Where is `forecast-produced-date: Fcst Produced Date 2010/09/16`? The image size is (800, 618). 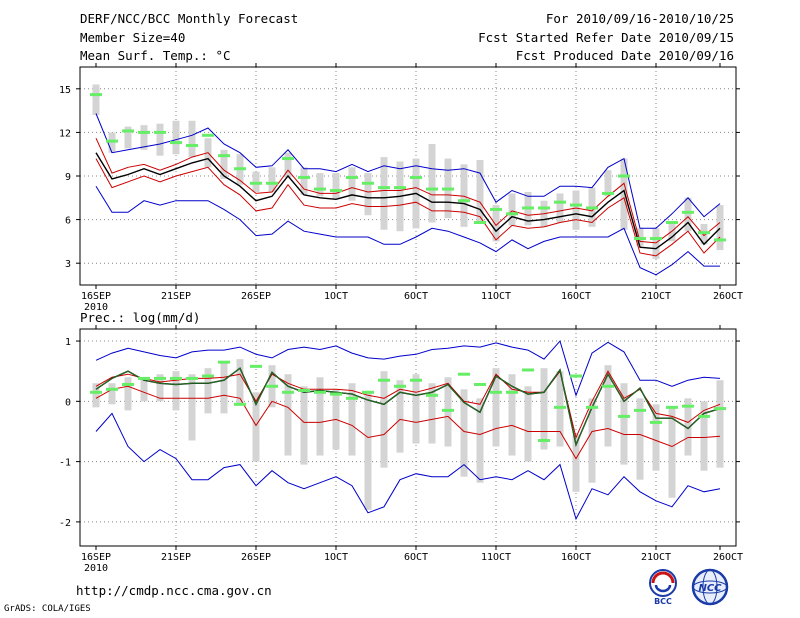
forecast-produced-date: Fcst Produced Date 2010/09/16 is located at coordinates (624, 55).